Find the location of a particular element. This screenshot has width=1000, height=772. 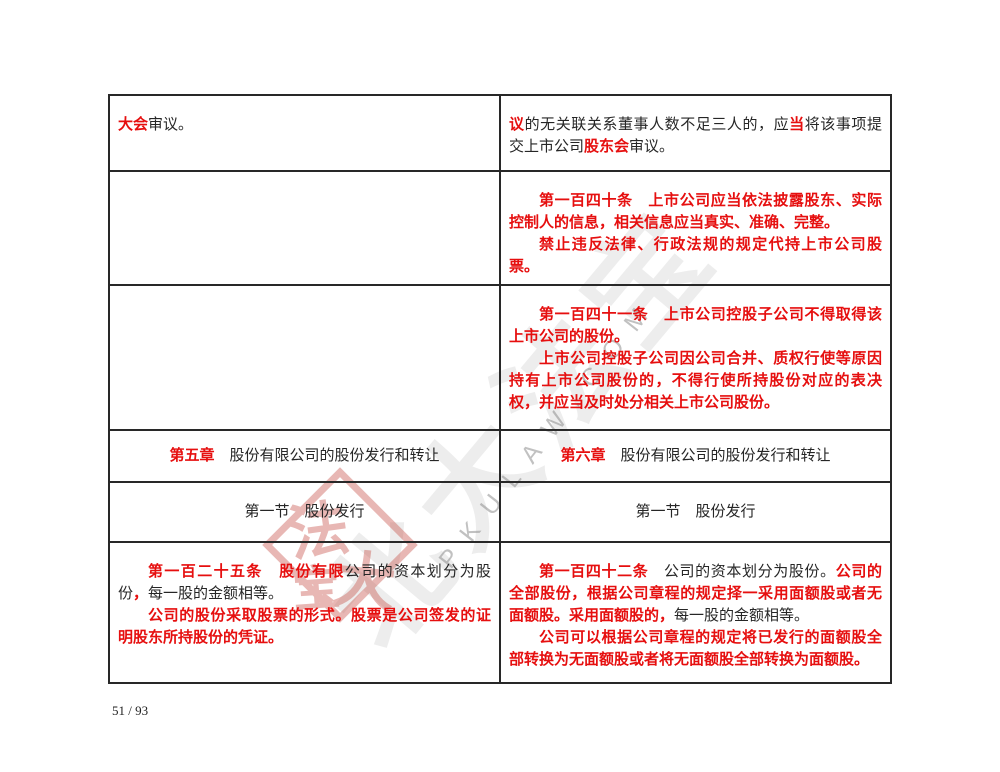

revised-text-run: 第一百二十五条 股份有限 is located at coordinates (246, 572).